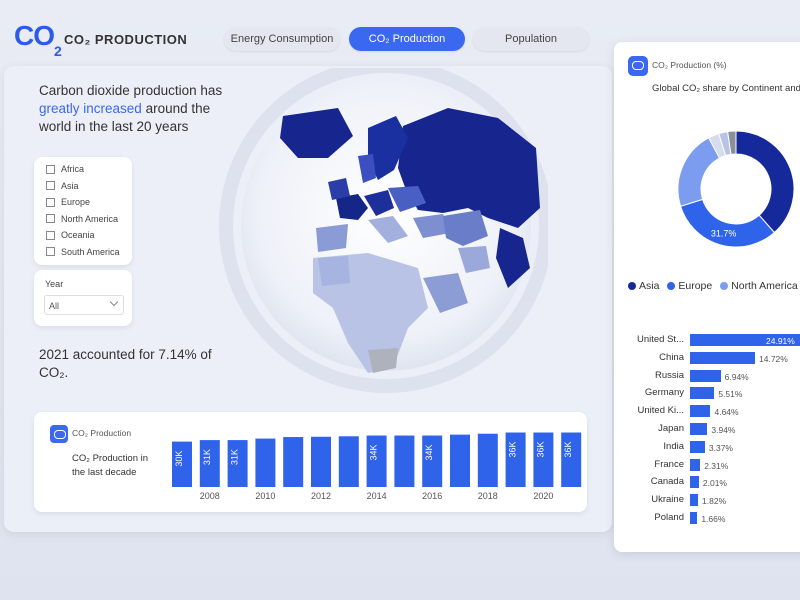 The height and width of the screenshot is (600, 800). I want to click on filter-oceania: Oceania, so click(89, 235).